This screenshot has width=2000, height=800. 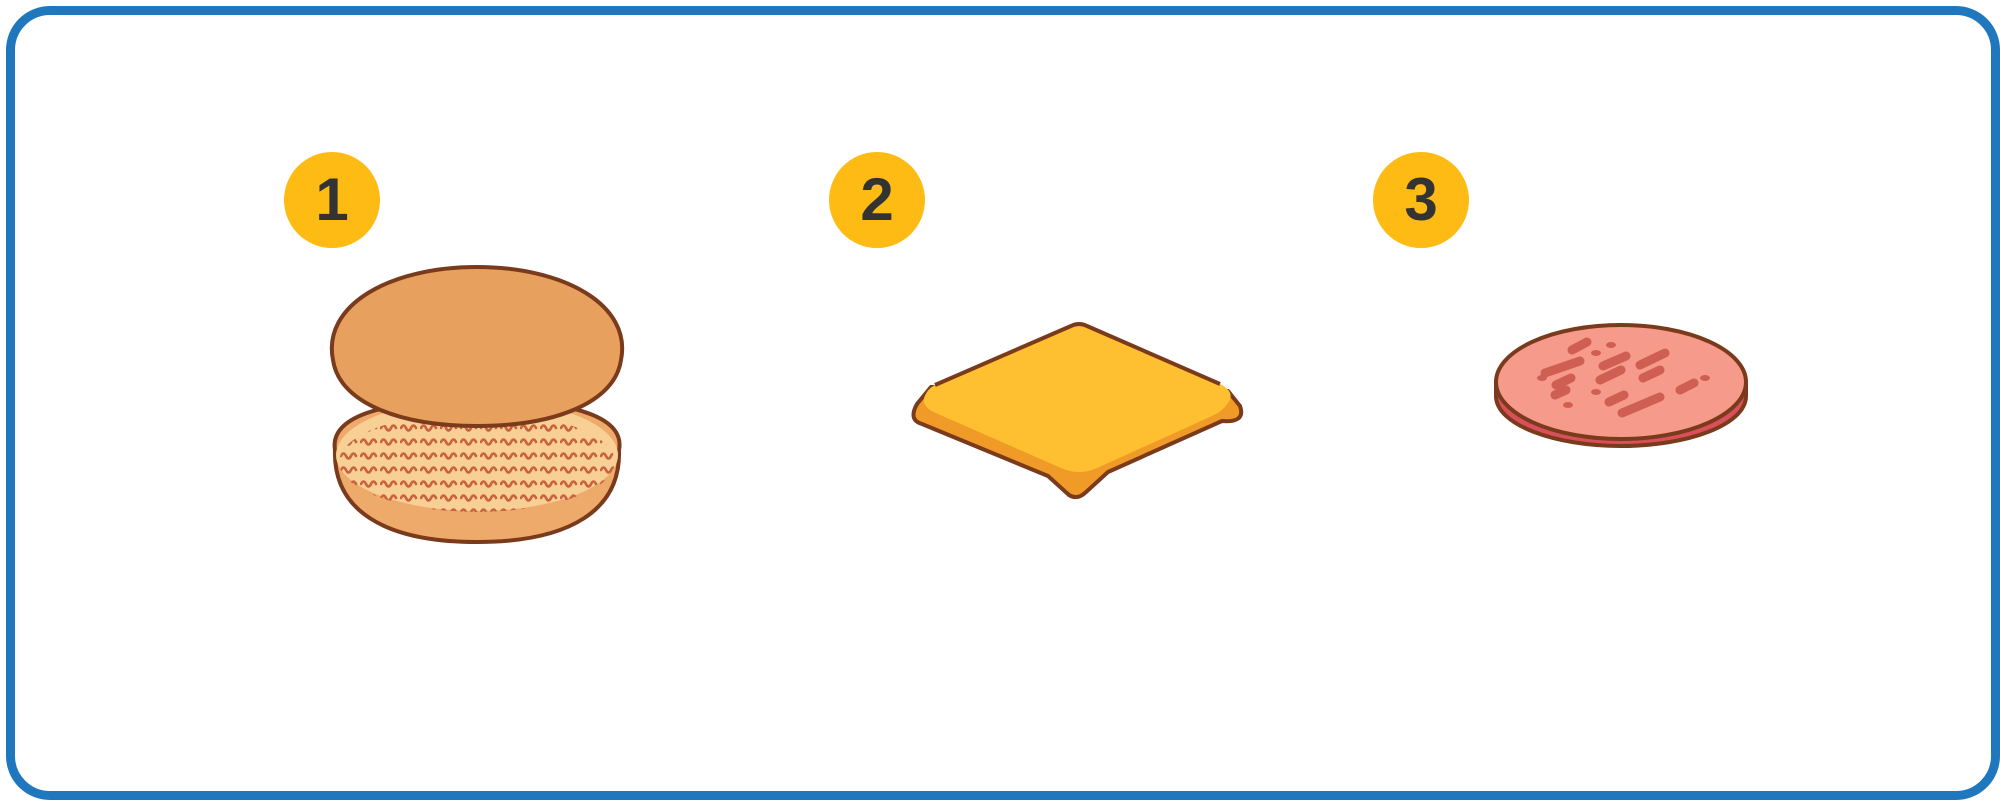 What do you see at coordinates (477, 346) in the screenshot?
I see `bun-top` at bounding box center [477, 346].